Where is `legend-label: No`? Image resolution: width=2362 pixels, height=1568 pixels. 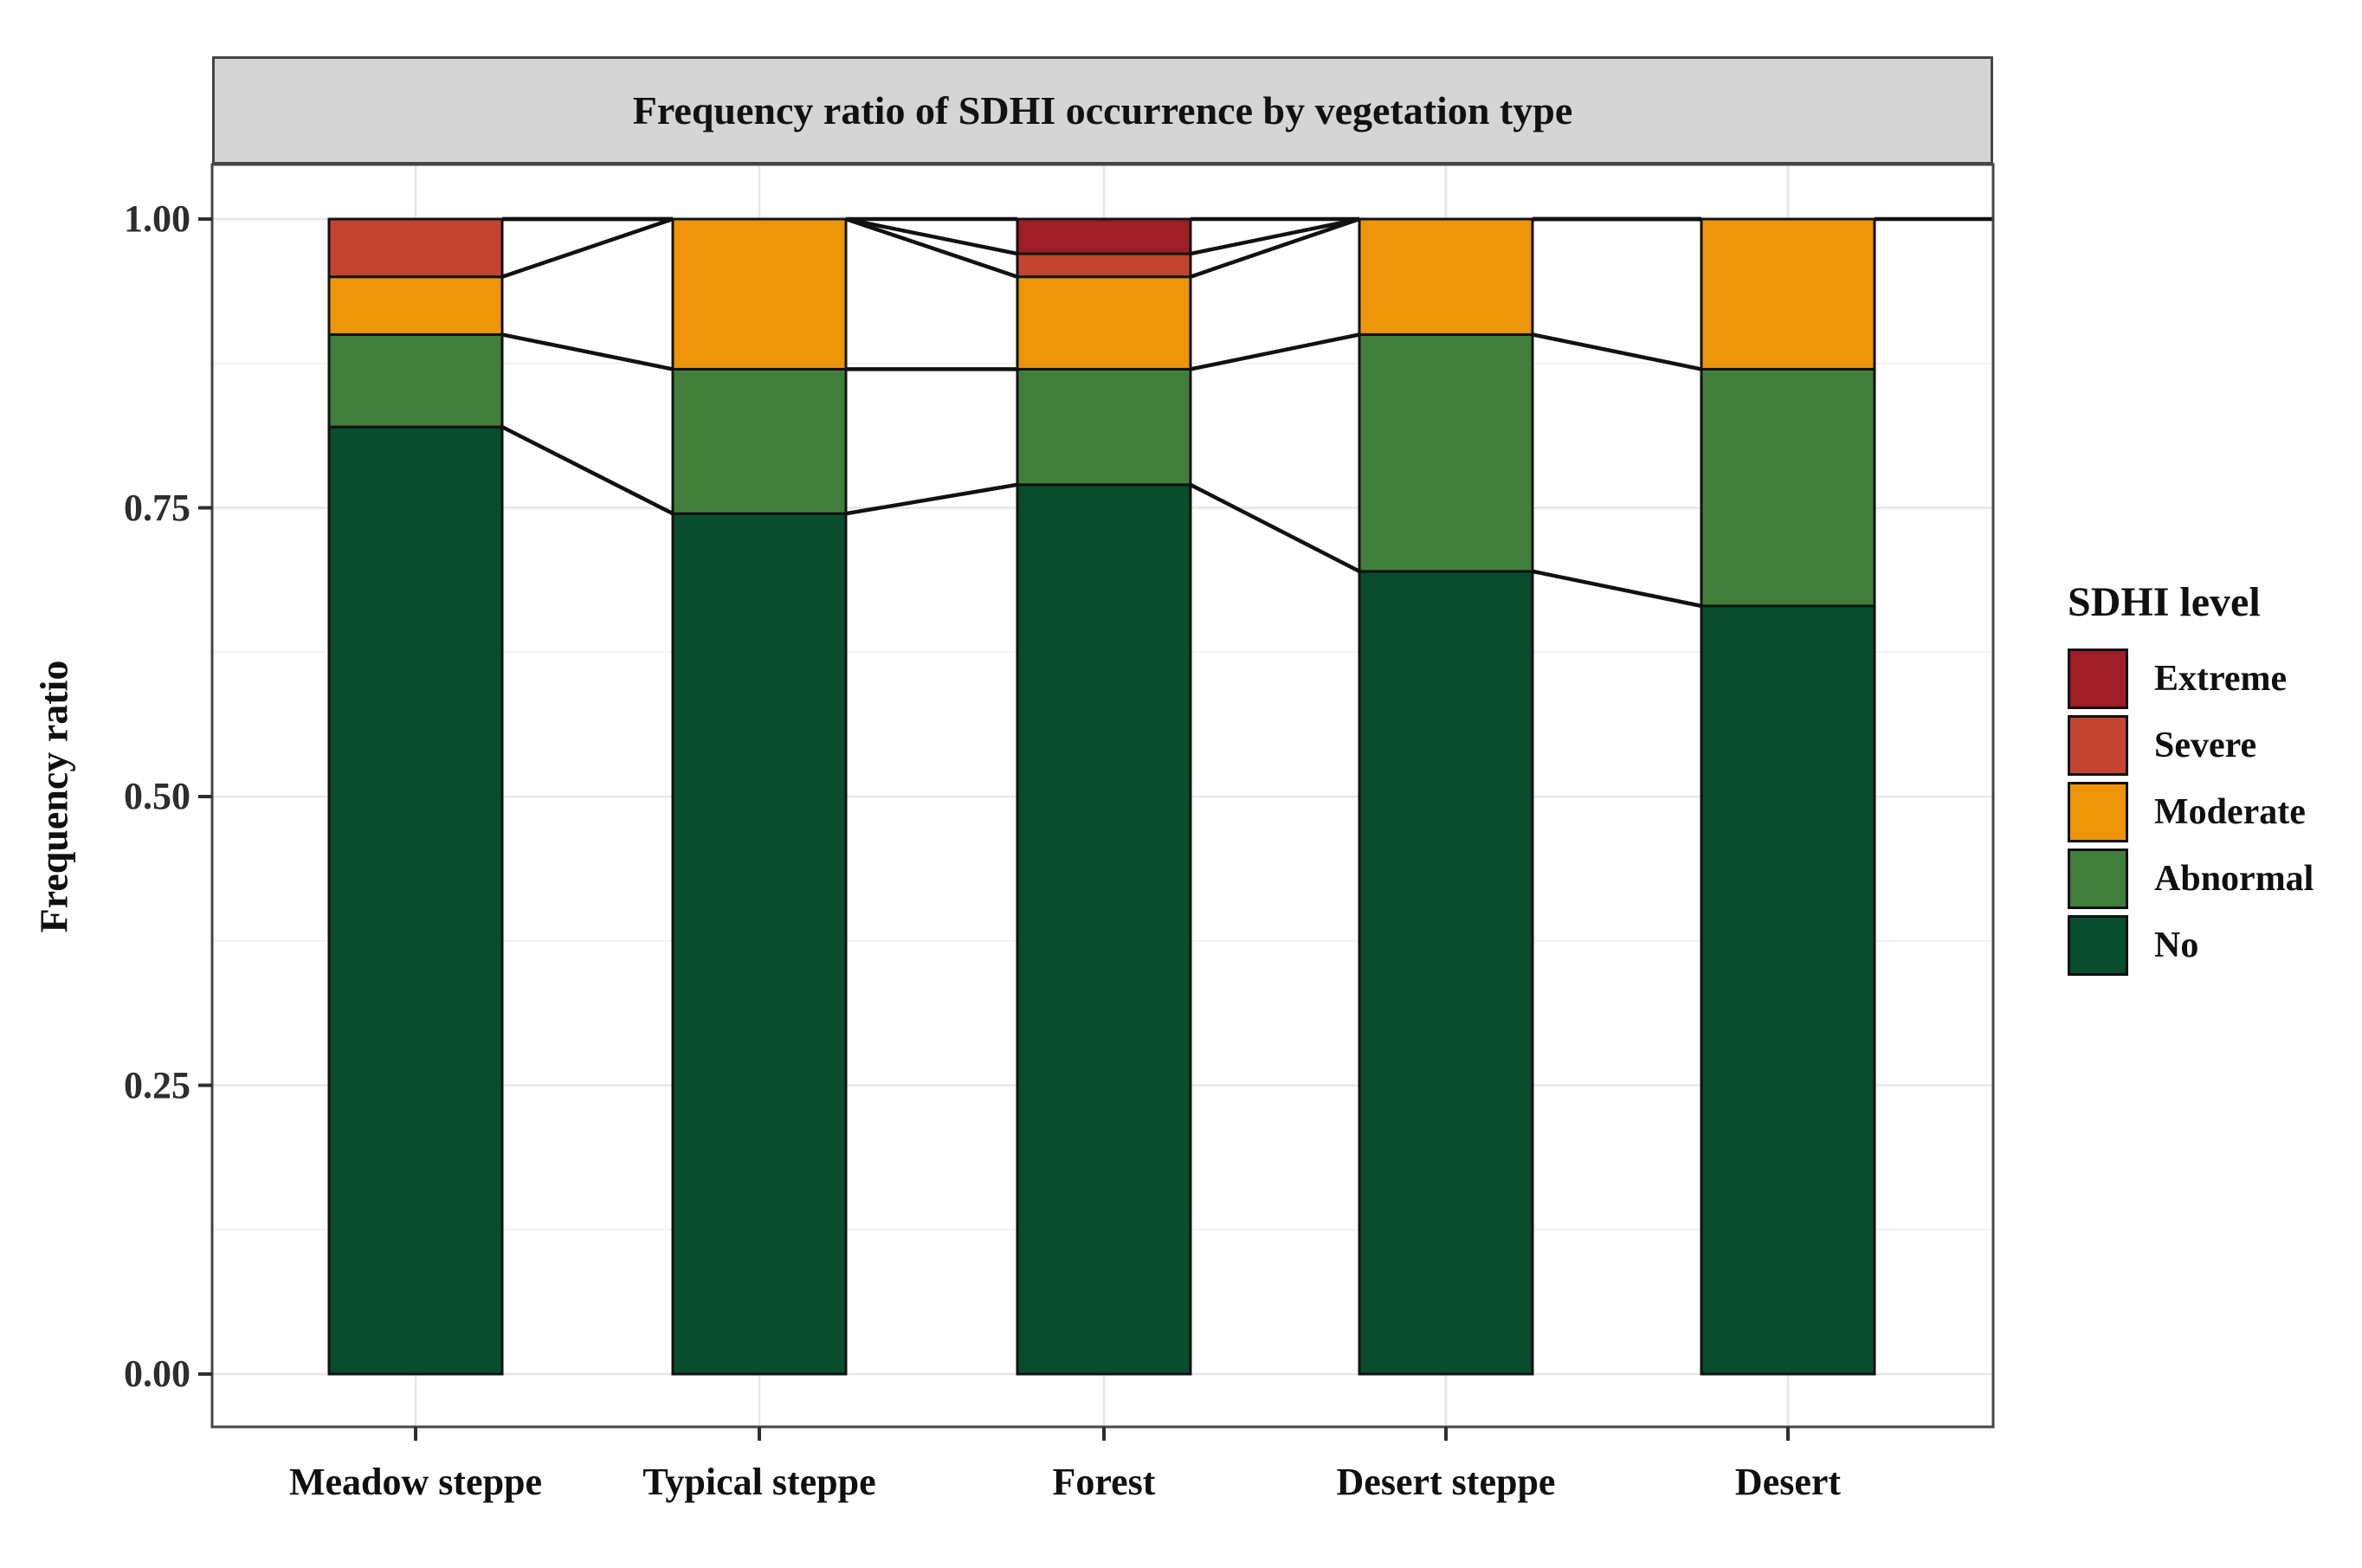
legend-label: No is located at coordinates (2176, 946).